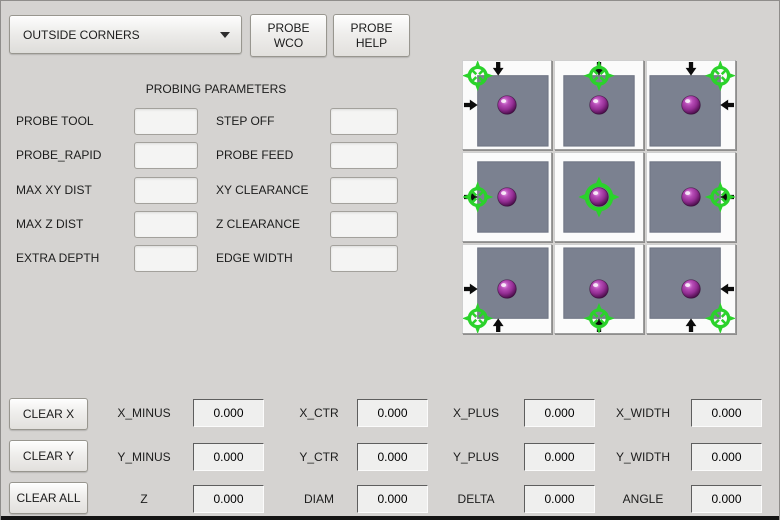 The width and height of the screenshot is (780, 520). I want to click on angle-readout, so click(726, 499).